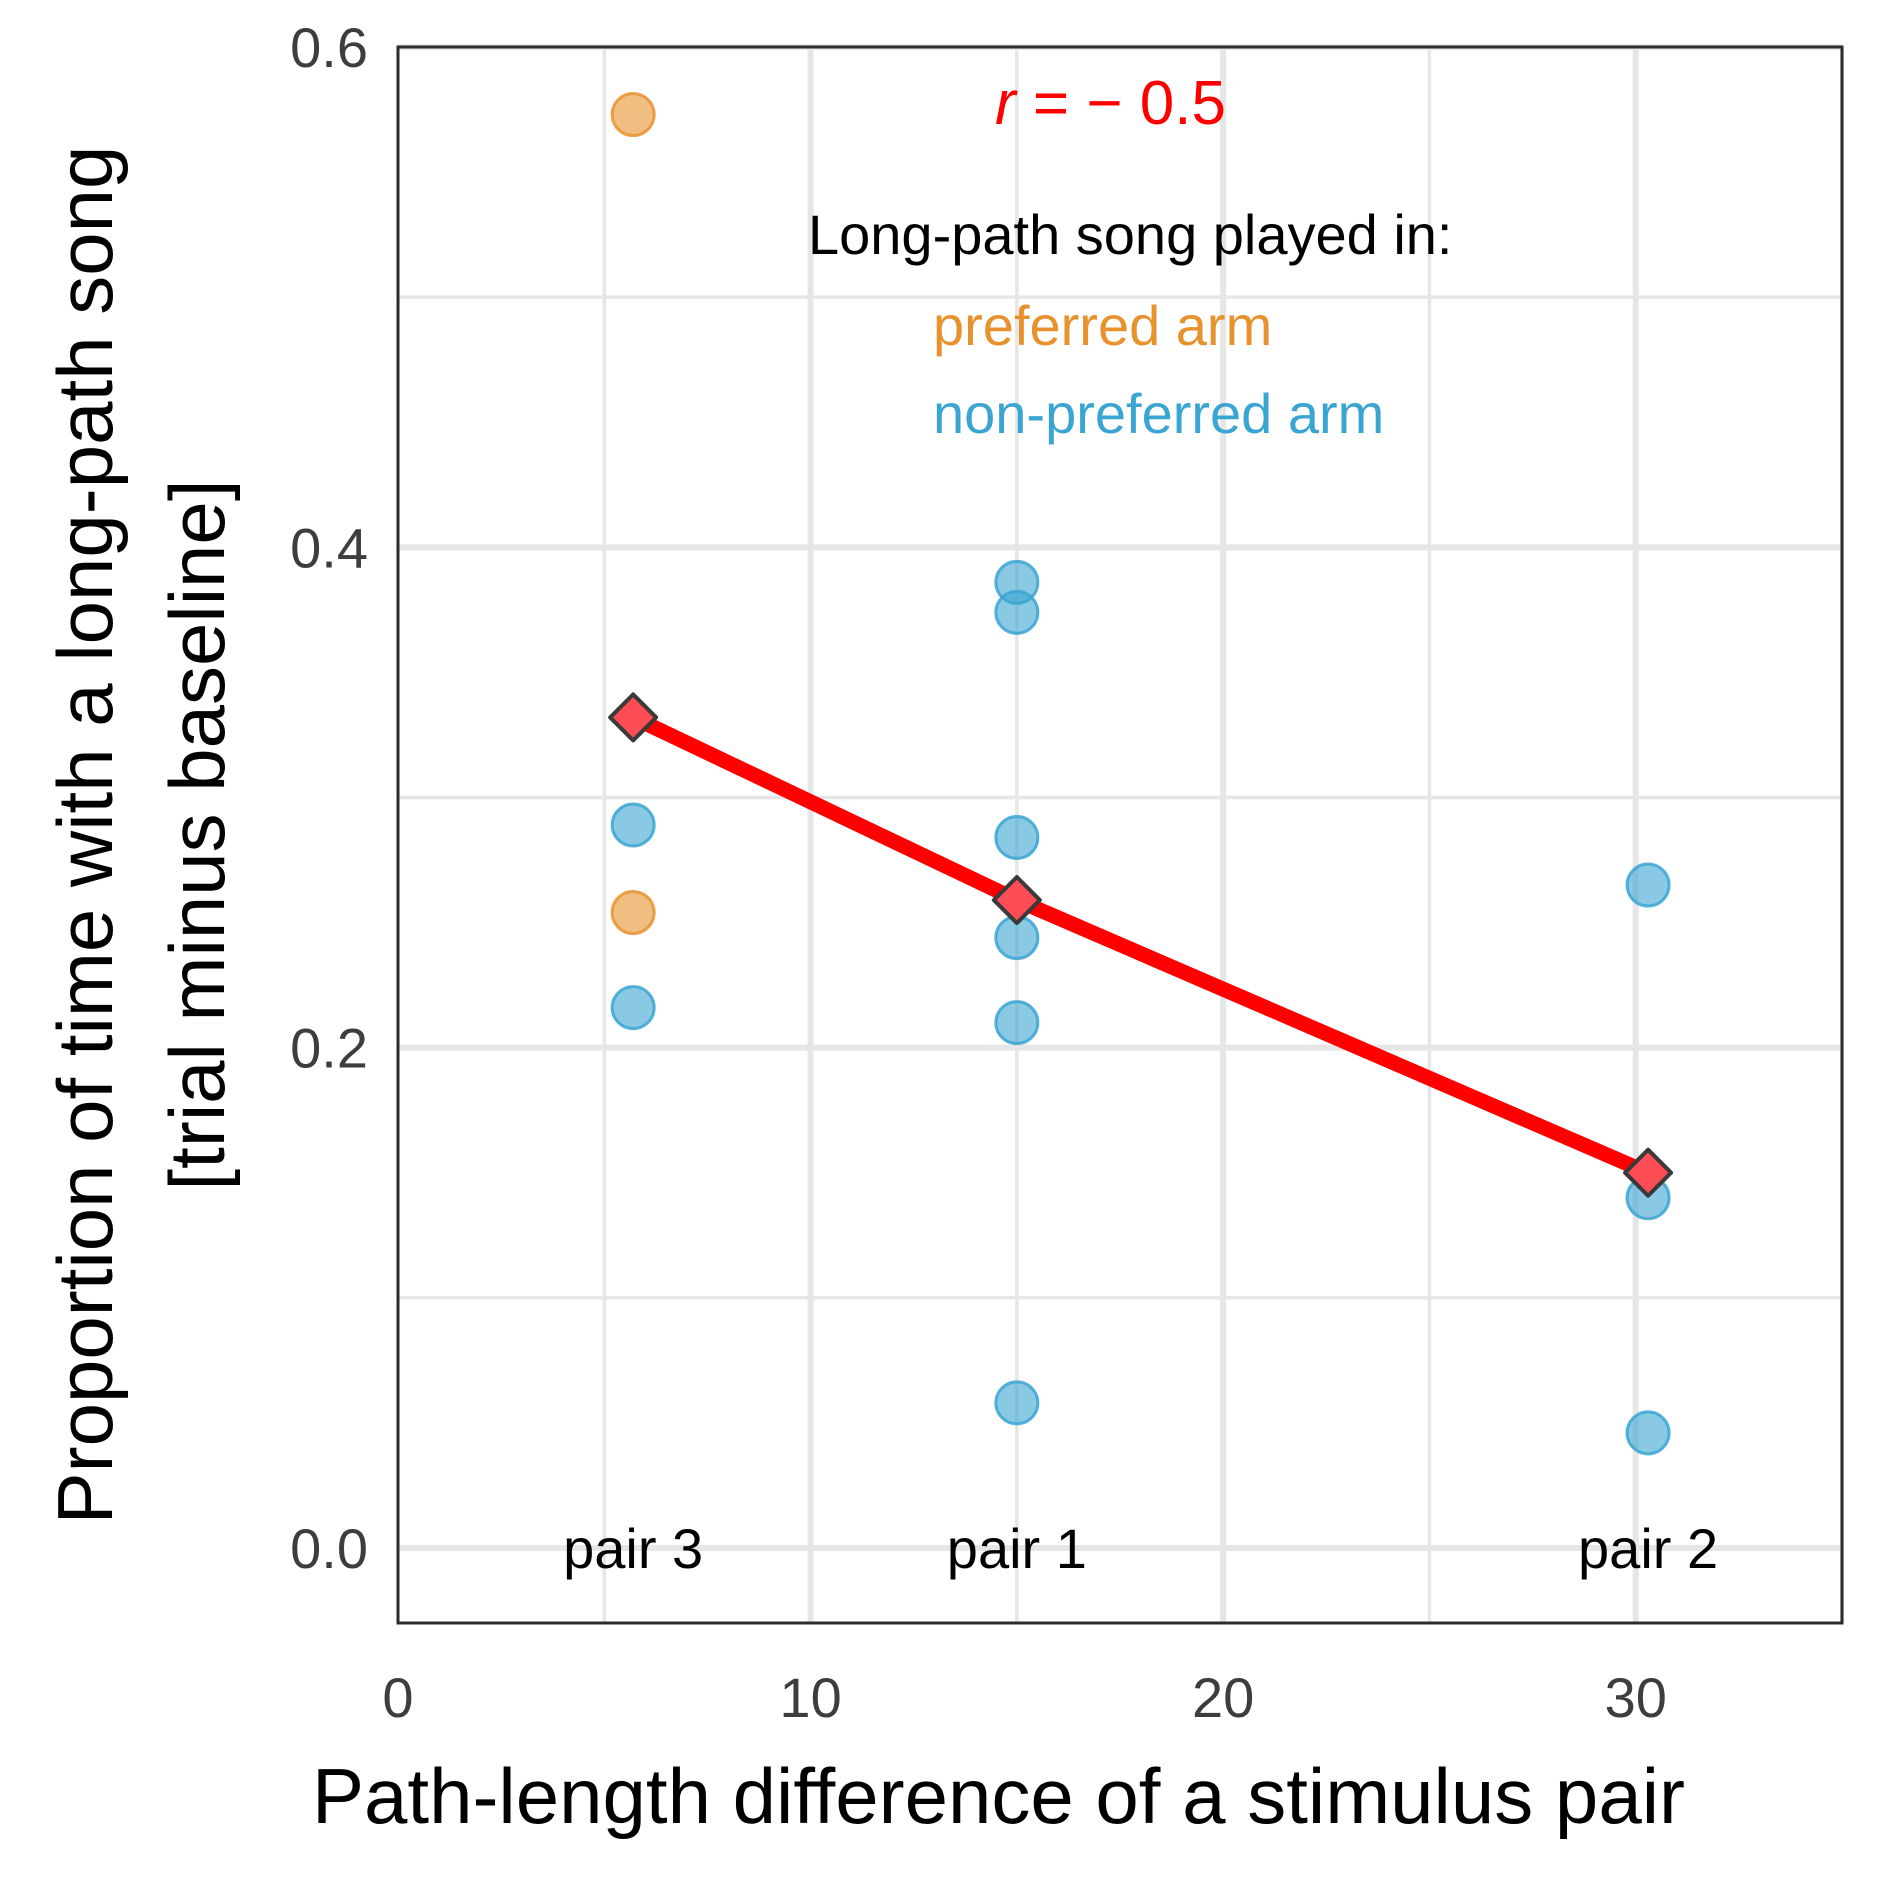  Describe the element at coordinates (1158, 413) in the screenshot. I see `legend-entry-non-preferred-arm: non-preferred arm` at that location.